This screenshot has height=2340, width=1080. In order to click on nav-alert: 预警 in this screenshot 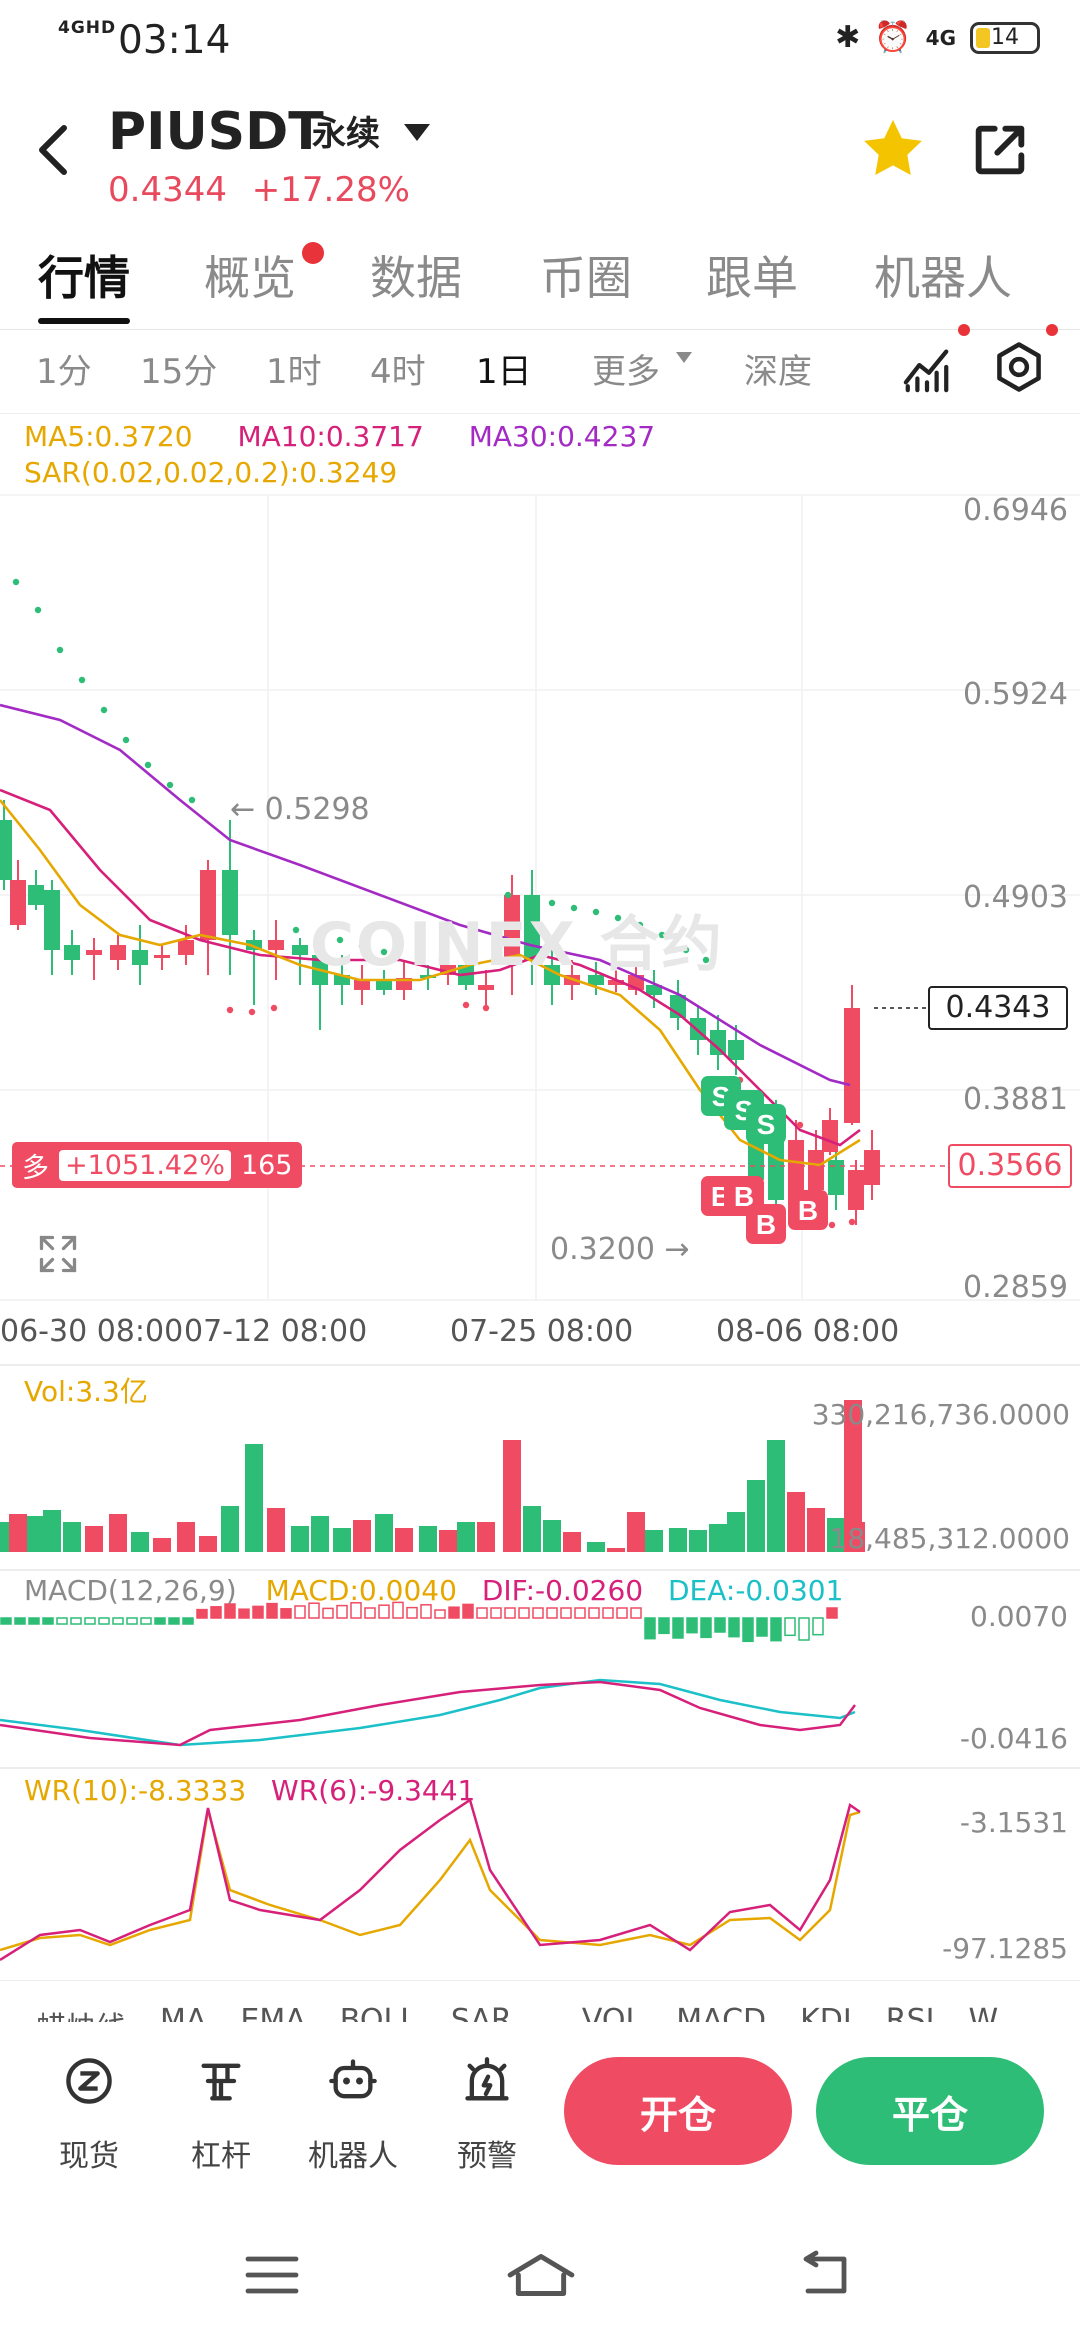, I will do `click(487, 2115)`.